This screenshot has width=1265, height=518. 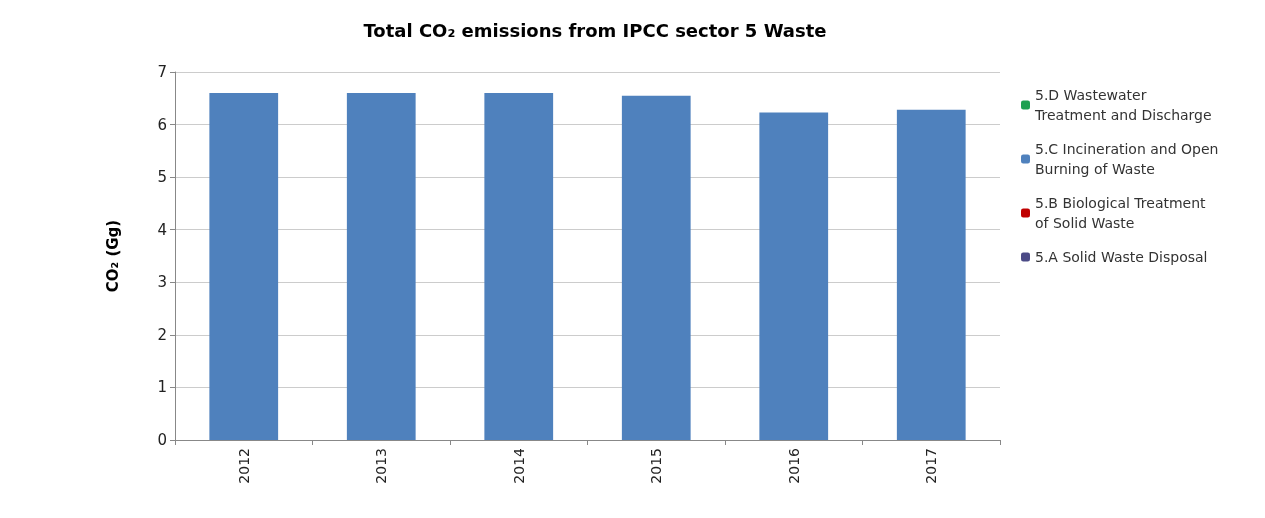 What do you see at coordinates (162, 124) in the screenshot?
I see `y-tick-label: 6` at bounding box center [162, 124].